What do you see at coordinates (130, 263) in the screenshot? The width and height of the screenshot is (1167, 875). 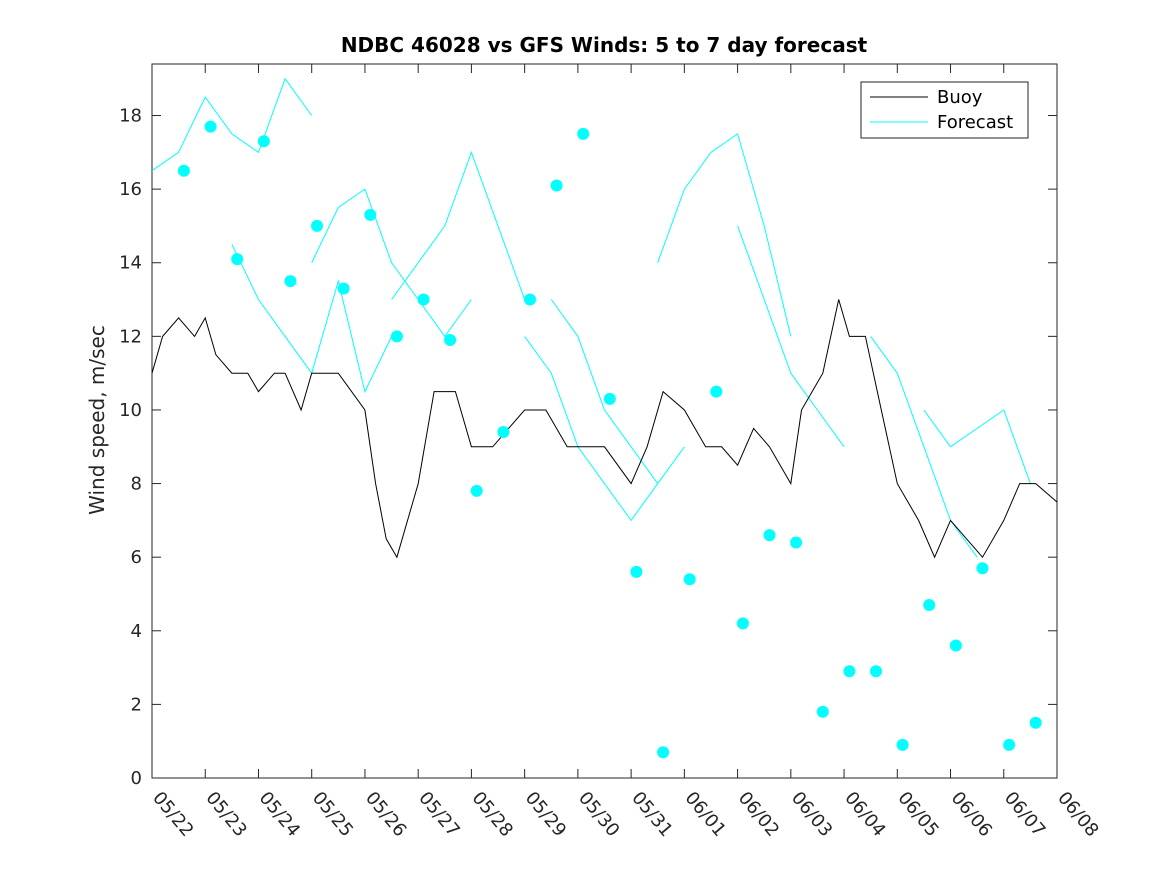 I see `y-tick-label: 14` at bounding box center [130, 263].